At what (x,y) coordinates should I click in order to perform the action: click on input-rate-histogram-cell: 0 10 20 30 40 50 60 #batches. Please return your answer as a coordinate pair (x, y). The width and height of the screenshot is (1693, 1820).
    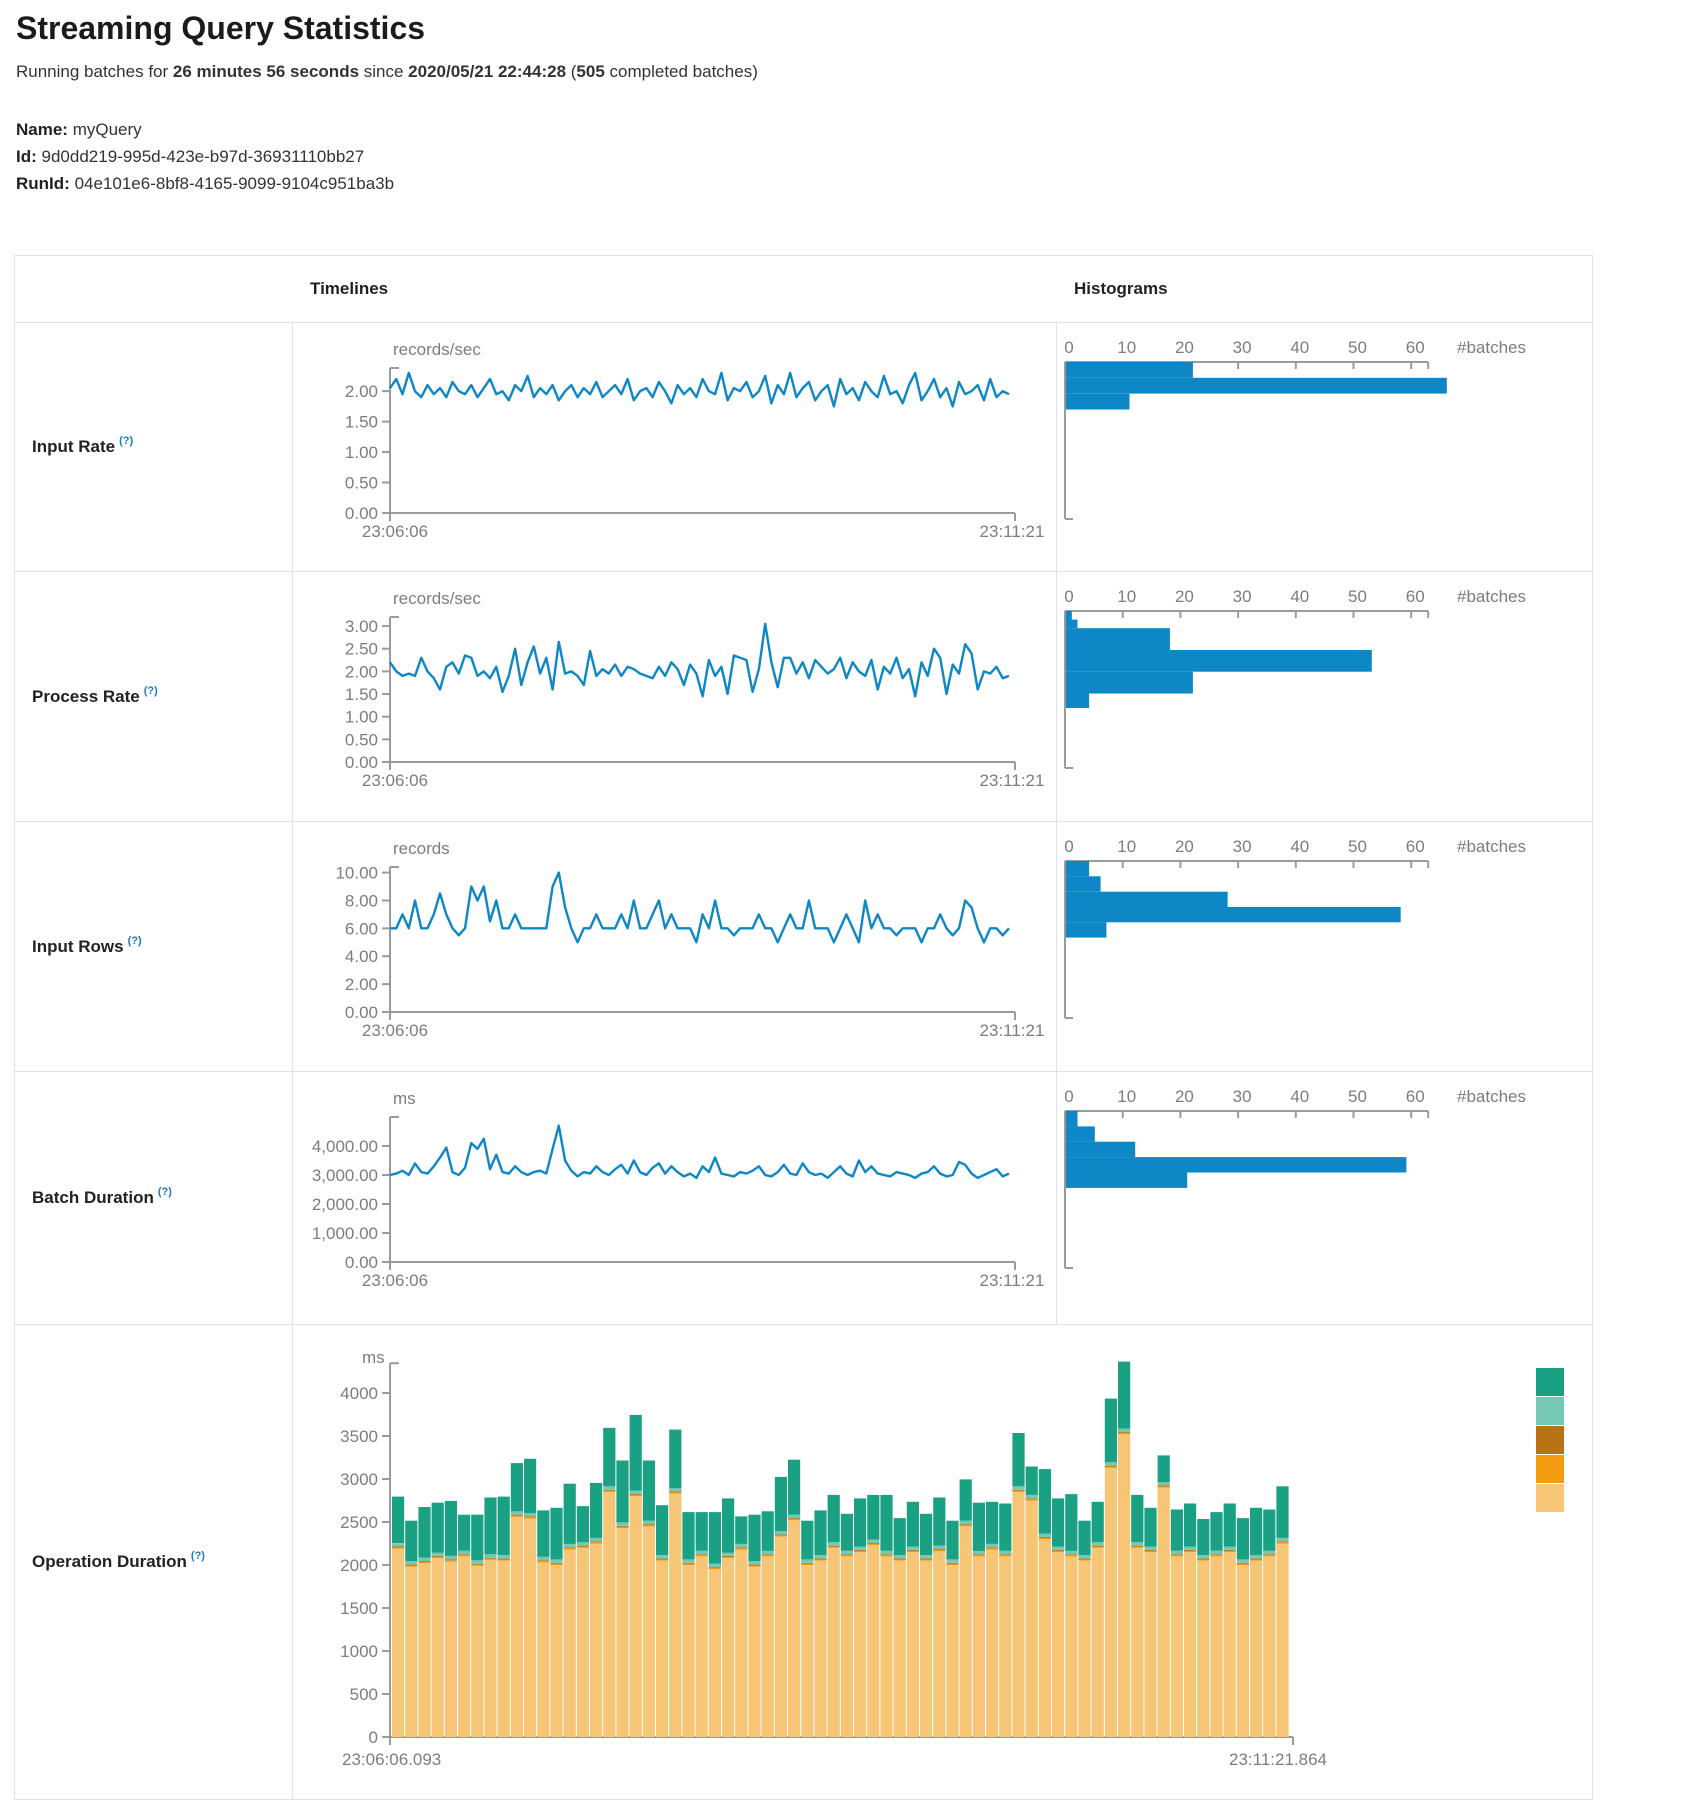
    Looking at the image, I should click on (1324, 447).